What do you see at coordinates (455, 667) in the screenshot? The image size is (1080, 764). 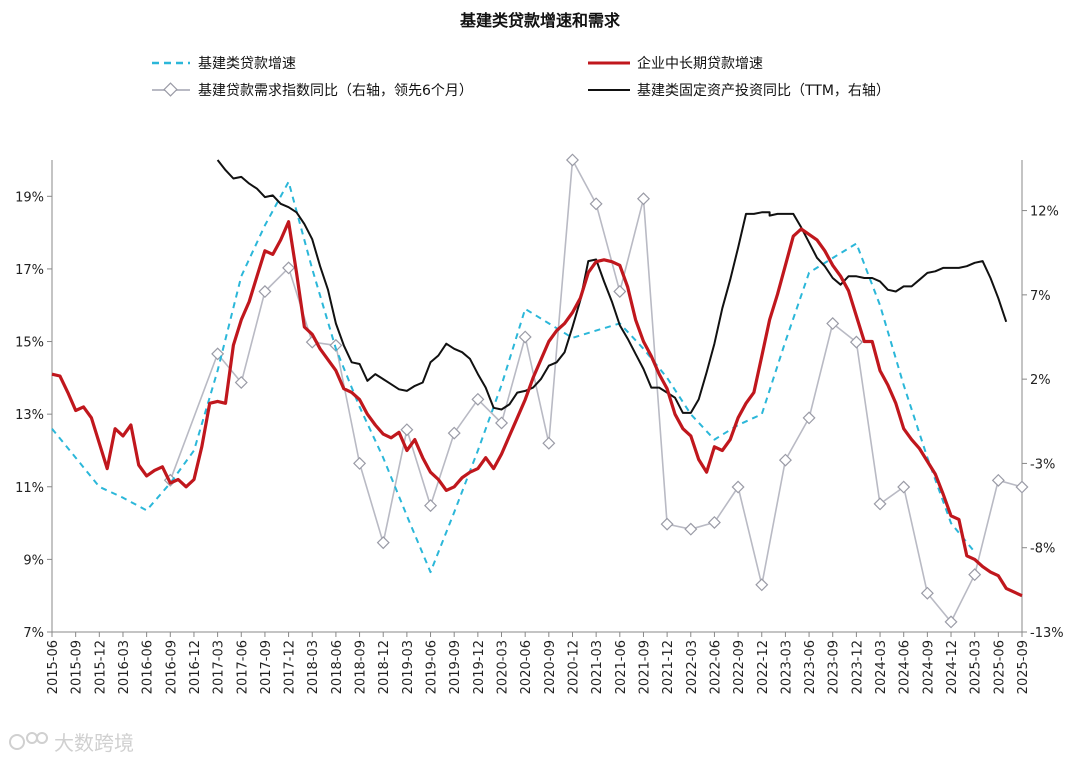 I see `x-tick-label: 2019-09` at bounding box center [455, 667].